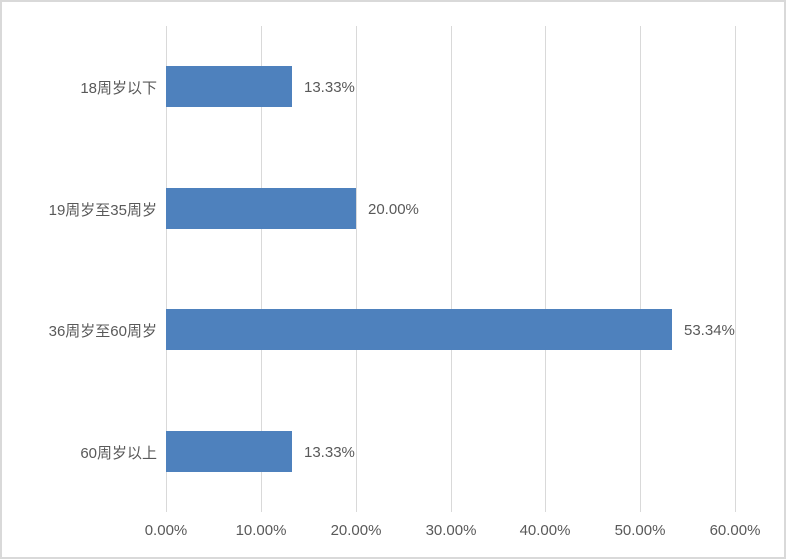 The width and height of the screenshot is (786, 559). Describe the element at coordinates (393, 209) in the screenshot. I see `data-label: 20.00%` at that location.